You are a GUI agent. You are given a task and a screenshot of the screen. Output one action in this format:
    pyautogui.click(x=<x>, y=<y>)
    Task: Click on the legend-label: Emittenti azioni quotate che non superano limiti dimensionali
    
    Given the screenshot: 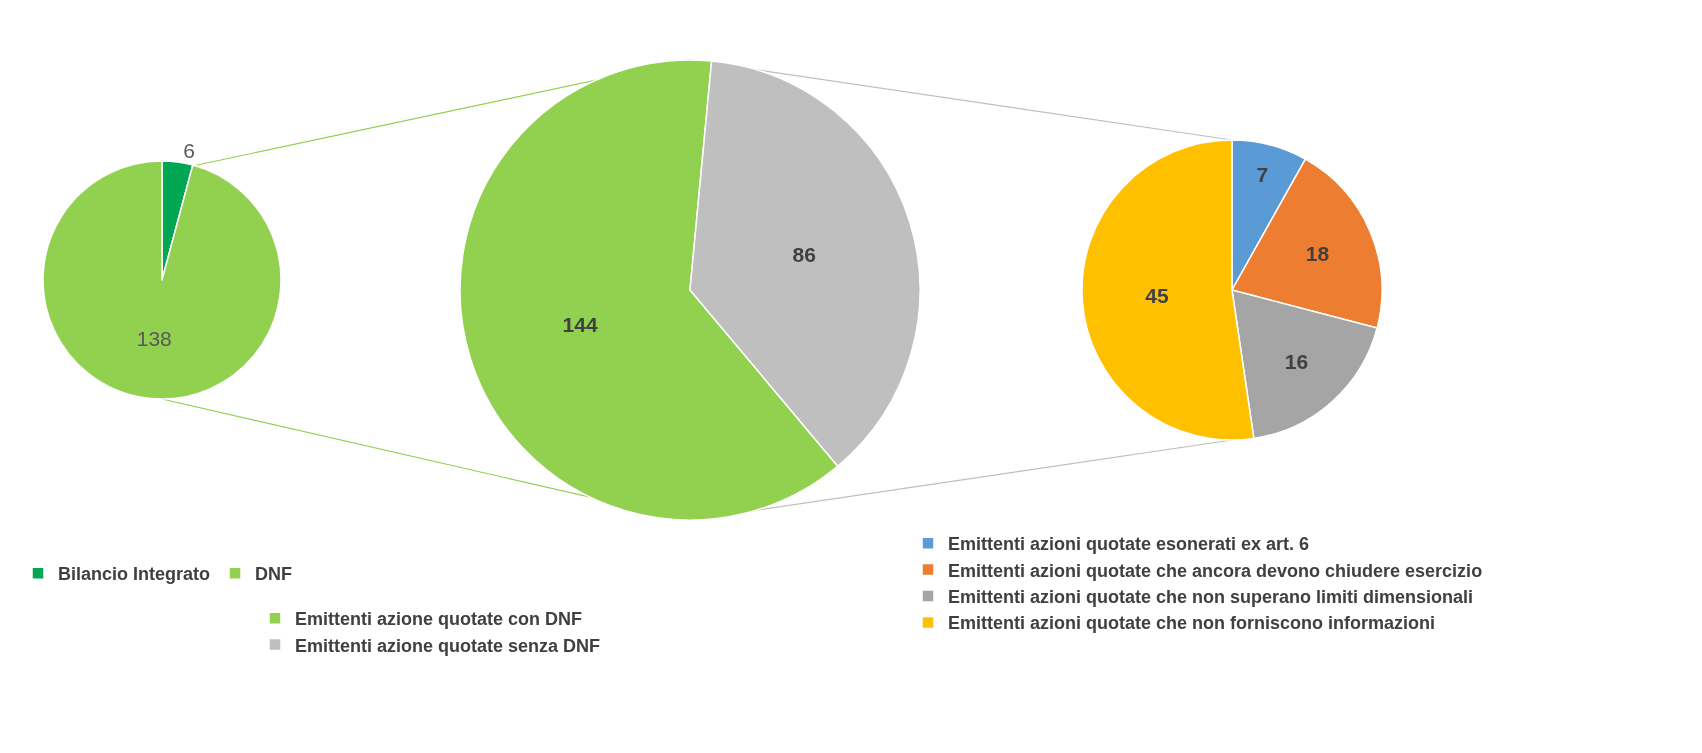 What is the action you would take?
    pyautogui.click(x=1211, y=597)
    